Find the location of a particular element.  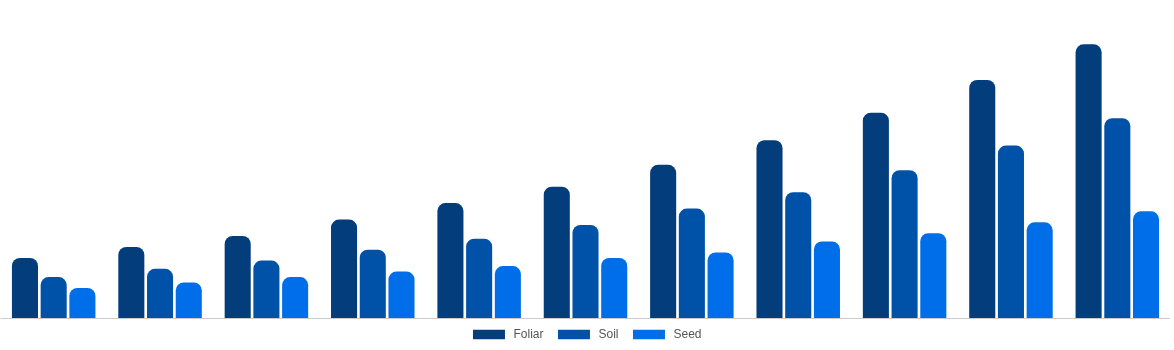

legend-label: Soil is located at coordinates (608, 334).